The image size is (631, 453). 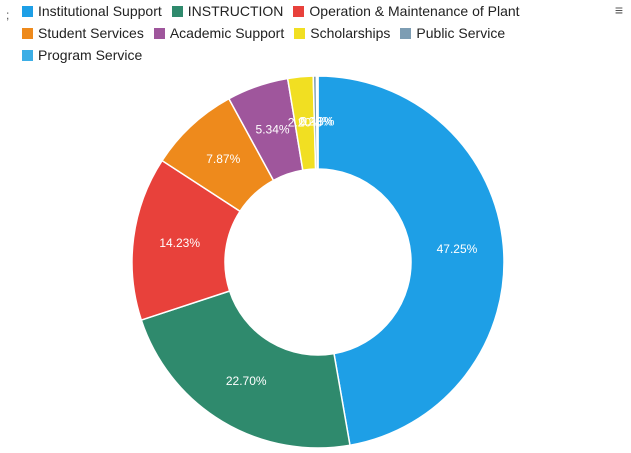 I want to click on legend-label: Operation & Maintenance of Plant, so click(x=414, y=11).